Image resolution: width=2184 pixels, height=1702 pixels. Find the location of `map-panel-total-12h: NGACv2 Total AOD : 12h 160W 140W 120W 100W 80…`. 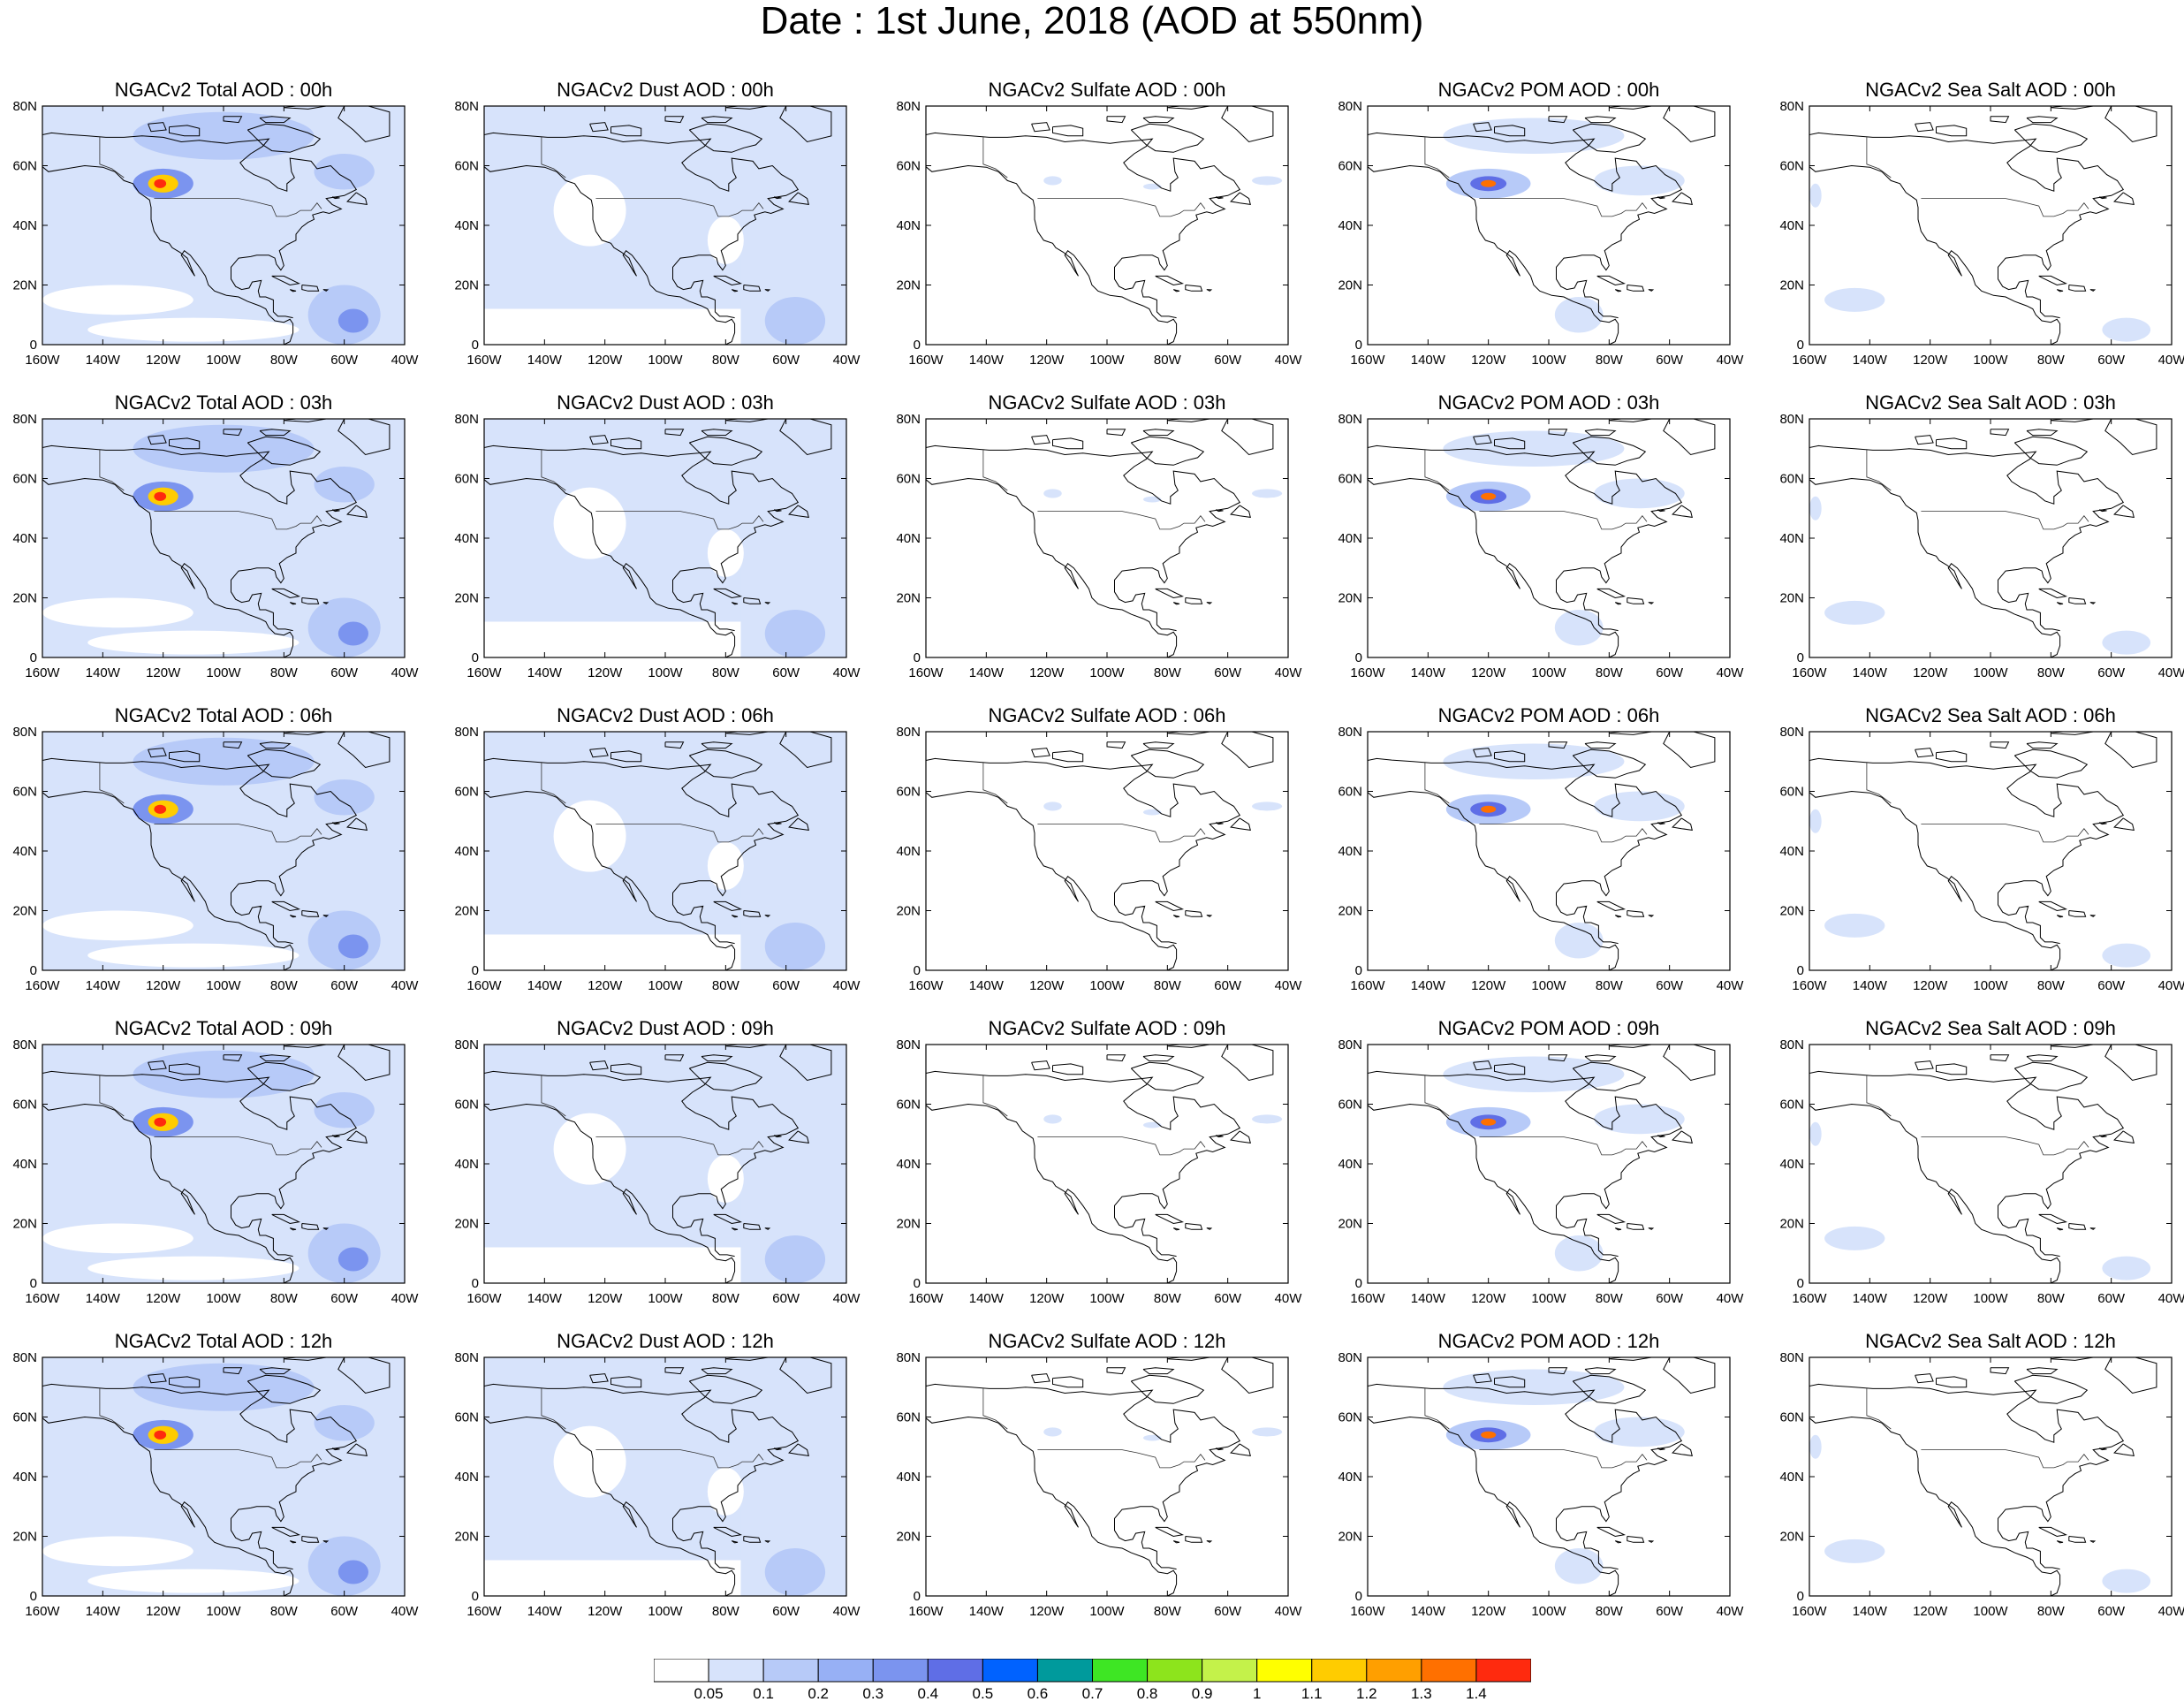

map-panel-total-12h: NGACv2 Total AOD : 12h 160W 140W 120W 100W 80… is located at coordinates (248, 1488).